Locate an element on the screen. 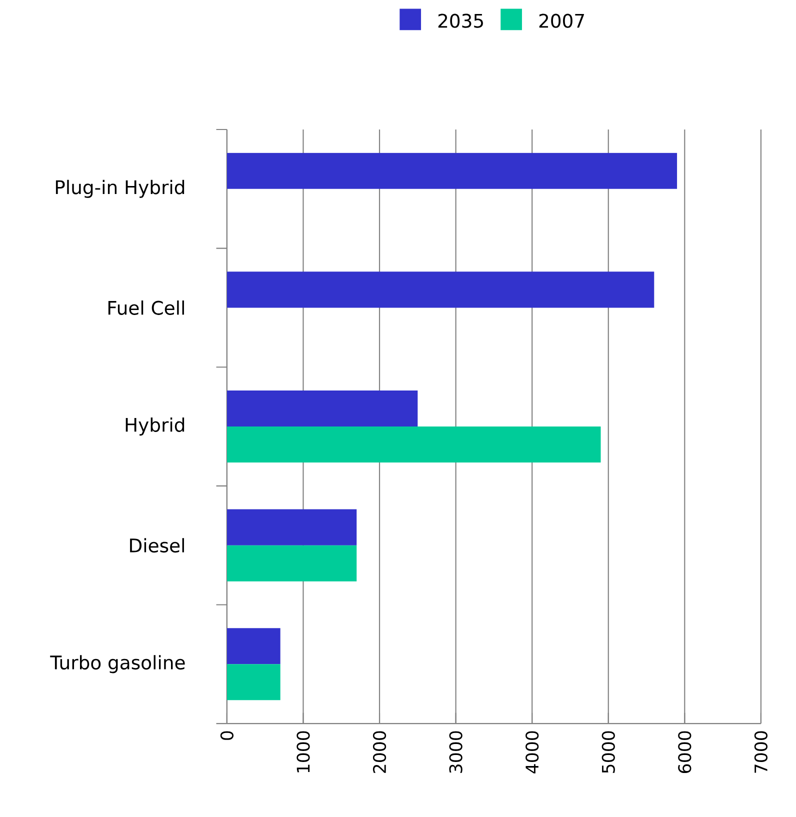 This screenshot has width=796, height=817. x-tick-label: 1000 is located at coordinates (303, 751).